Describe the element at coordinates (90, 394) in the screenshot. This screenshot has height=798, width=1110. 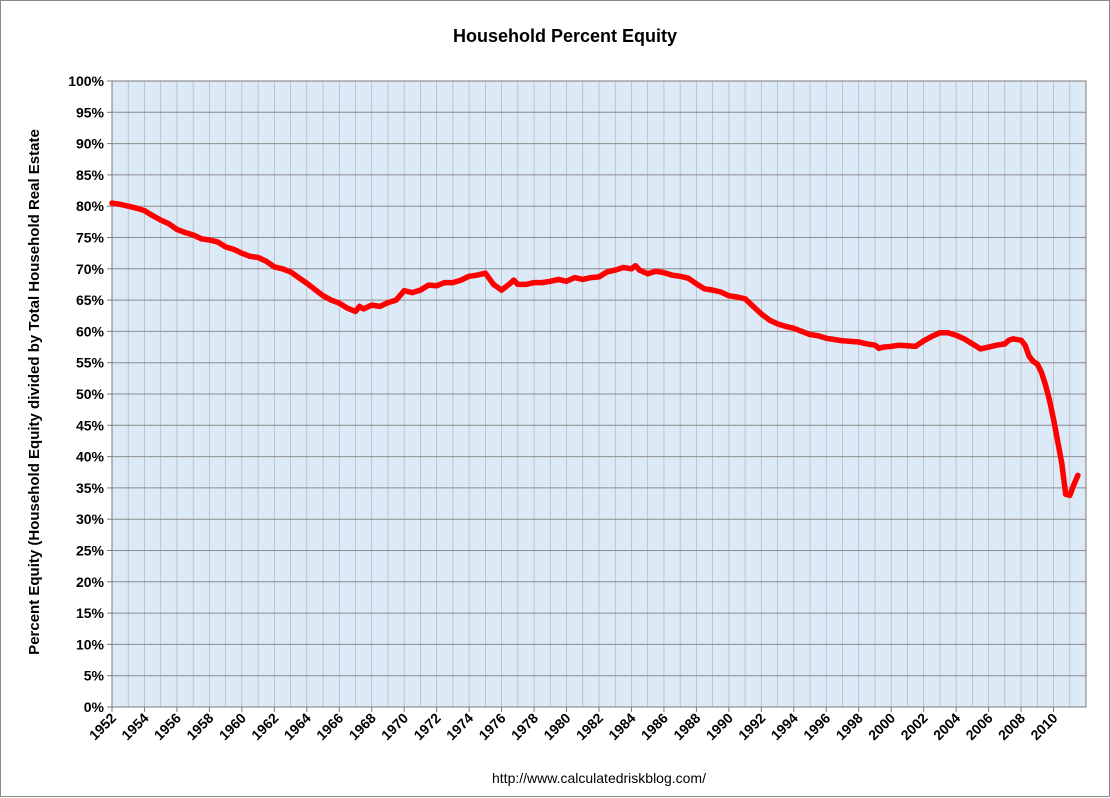
I see `y-tick-label: 50%` at that location.